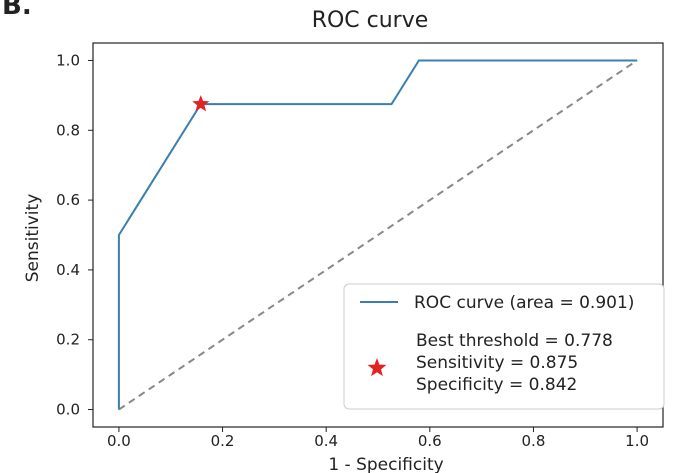  Describe the element at coordinates (33, 238) in the screenshot. I see `y-axis-label: Sensitivity` at that location.